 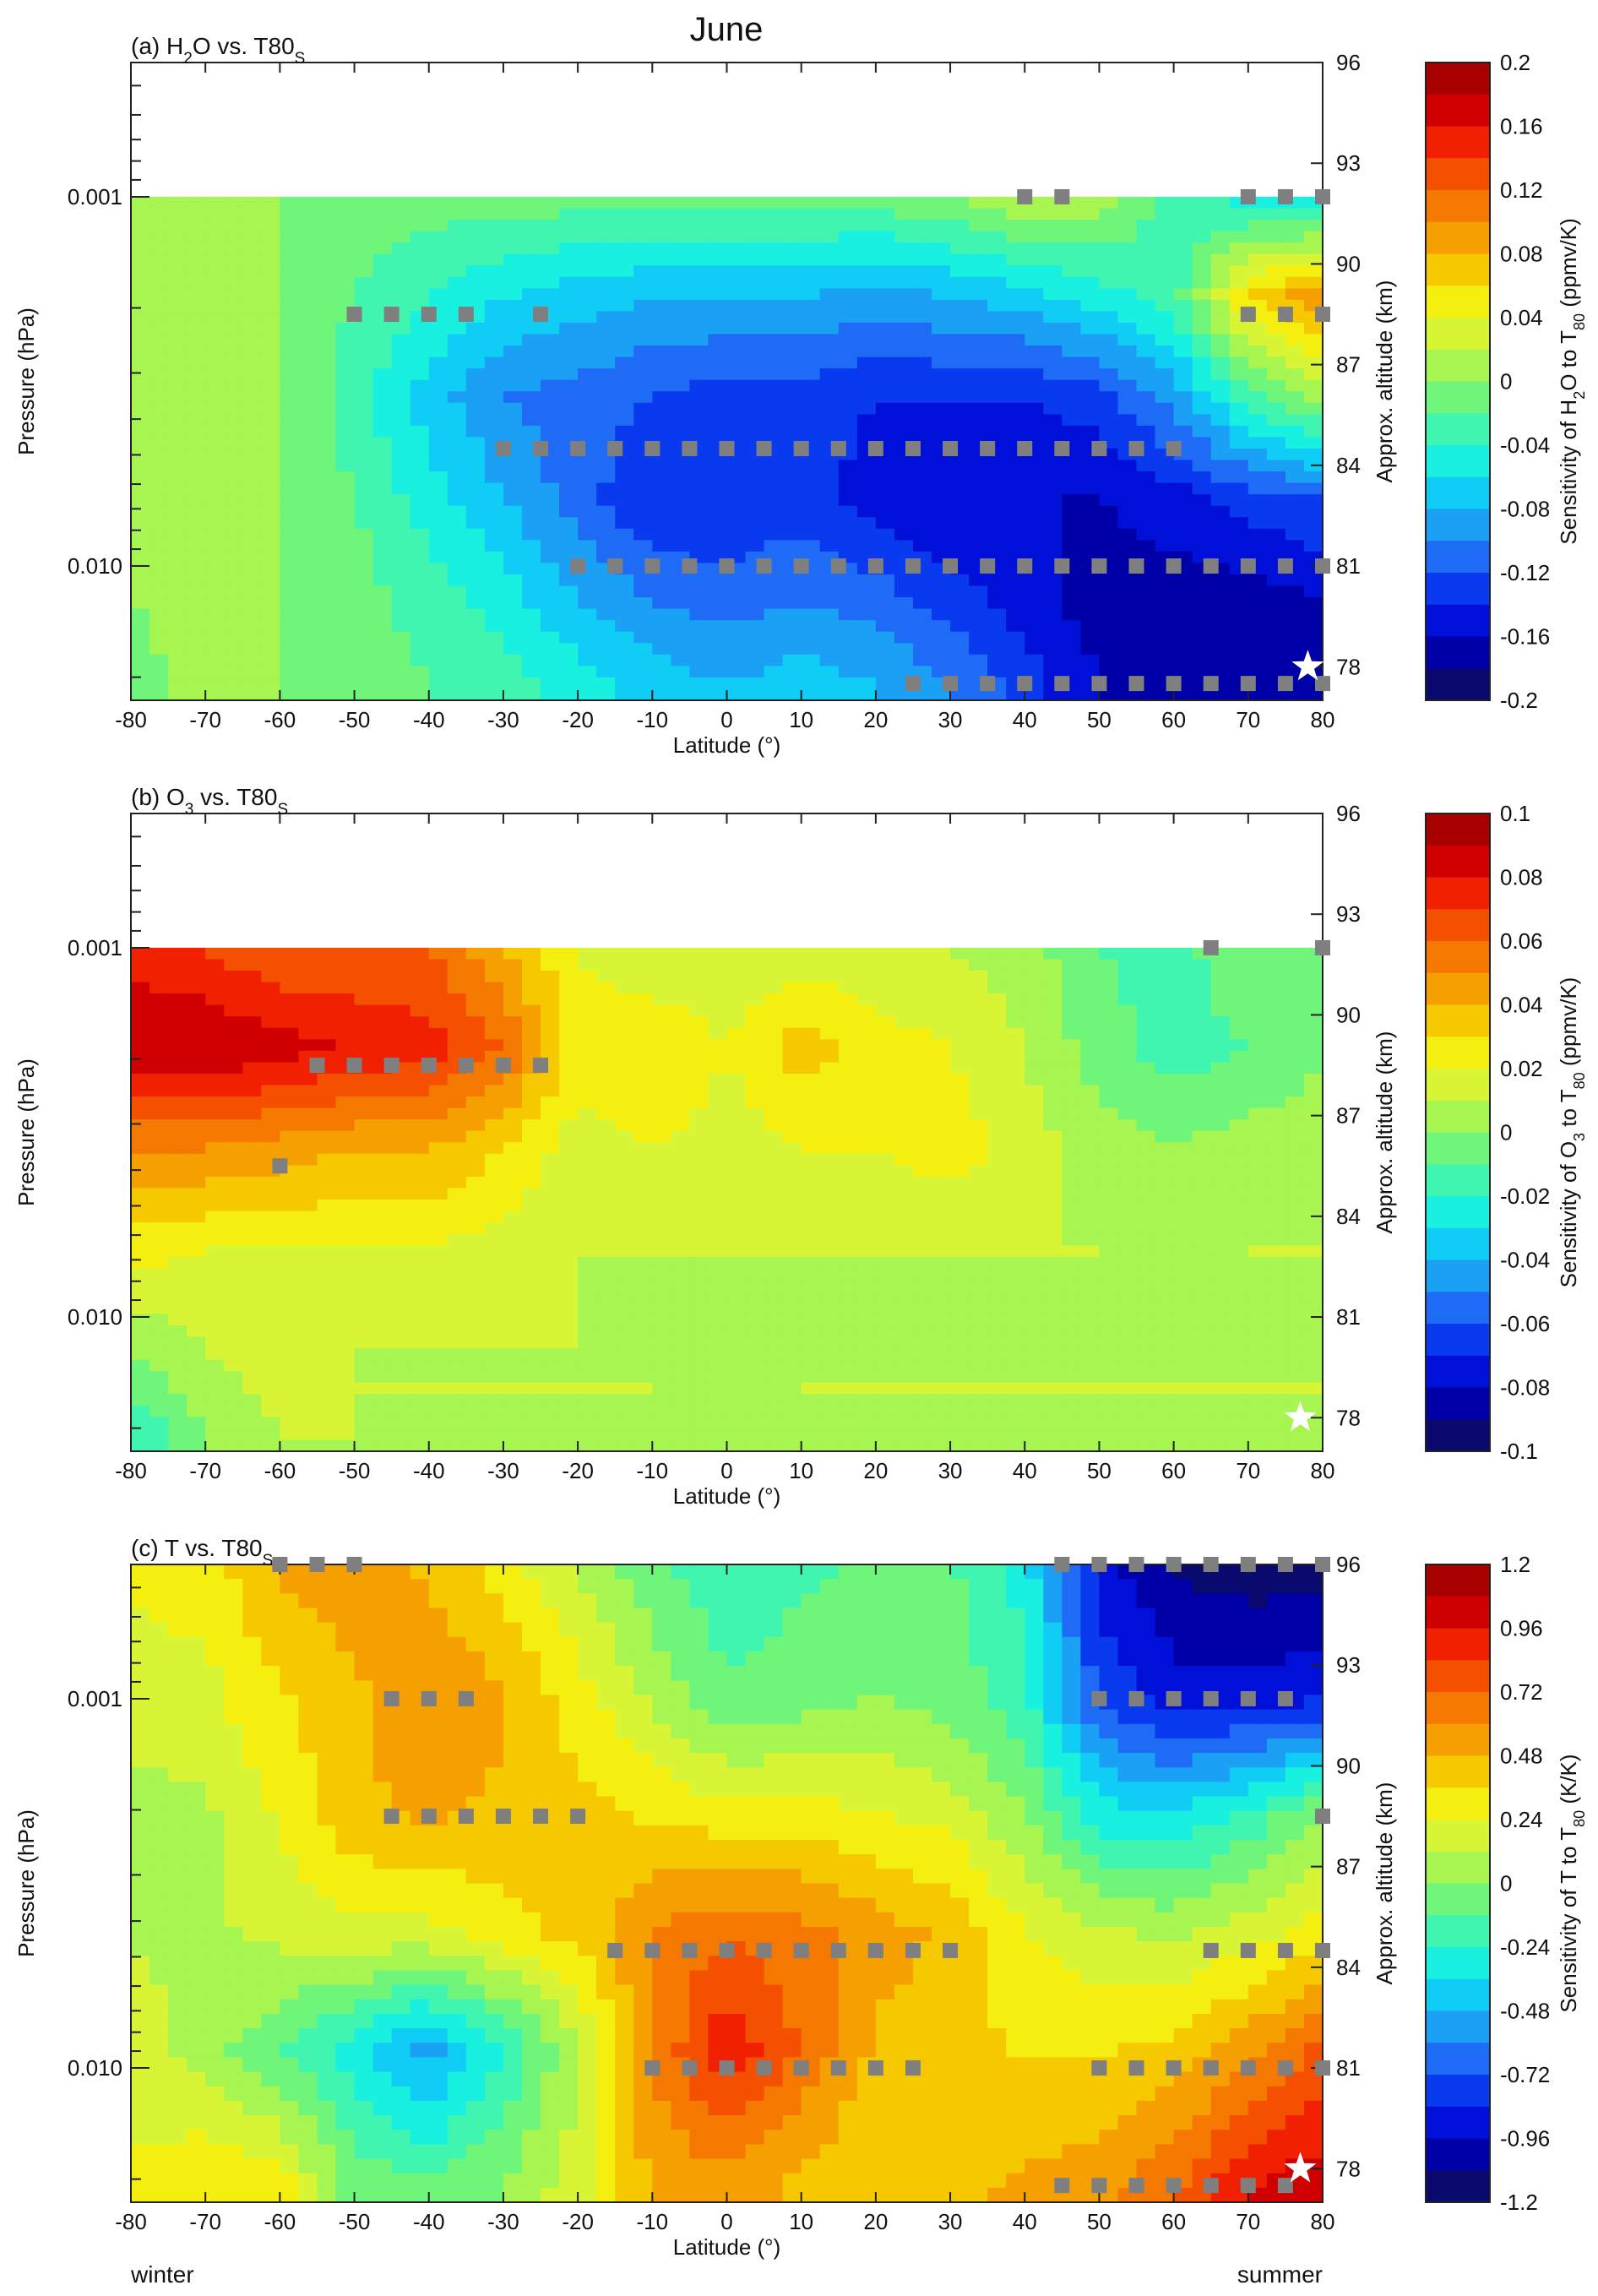 What do you see at coordinates (951, 719) in the screenshot?
I see `x-tick-label: 30` at bounding box center [951, 719].